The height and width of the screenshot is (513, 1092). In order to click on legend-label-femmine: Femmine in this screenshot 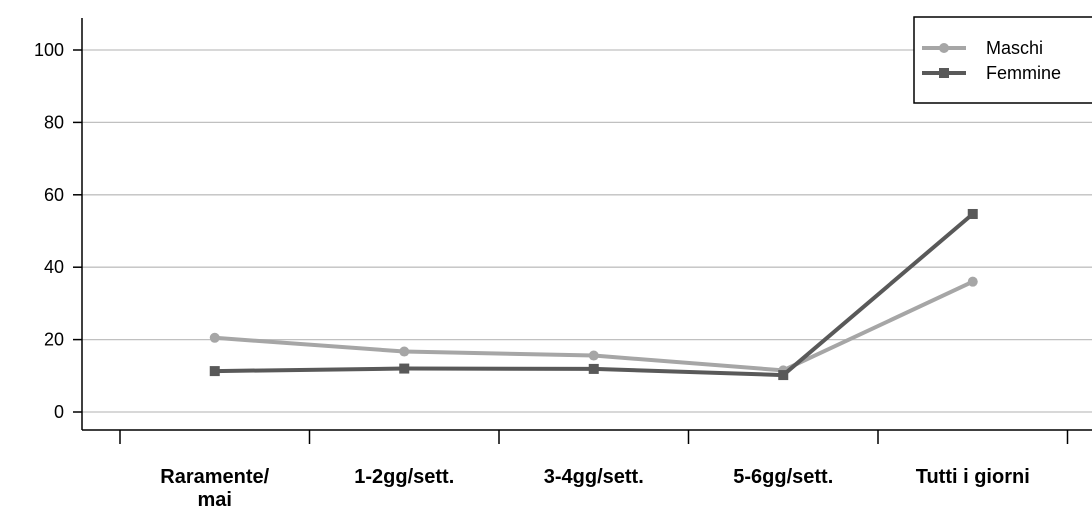, I will do `click(1023, 73)`.